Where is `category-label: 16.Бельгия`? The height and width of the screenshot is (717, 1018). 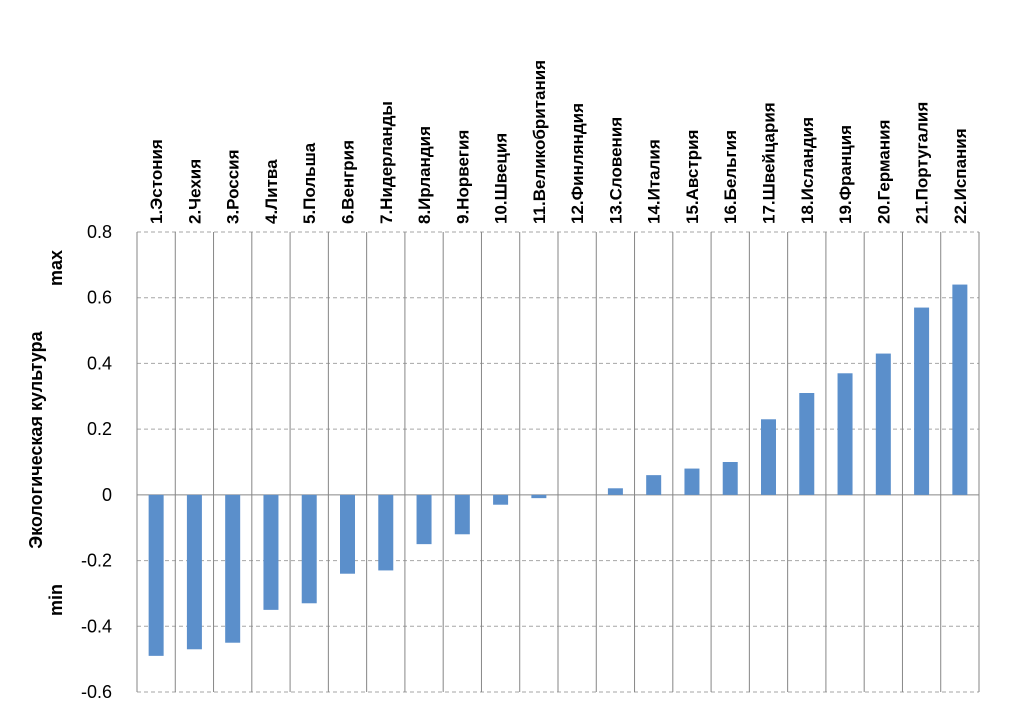
category-label: 16.Бельгия is located at coordinates (730, 177).